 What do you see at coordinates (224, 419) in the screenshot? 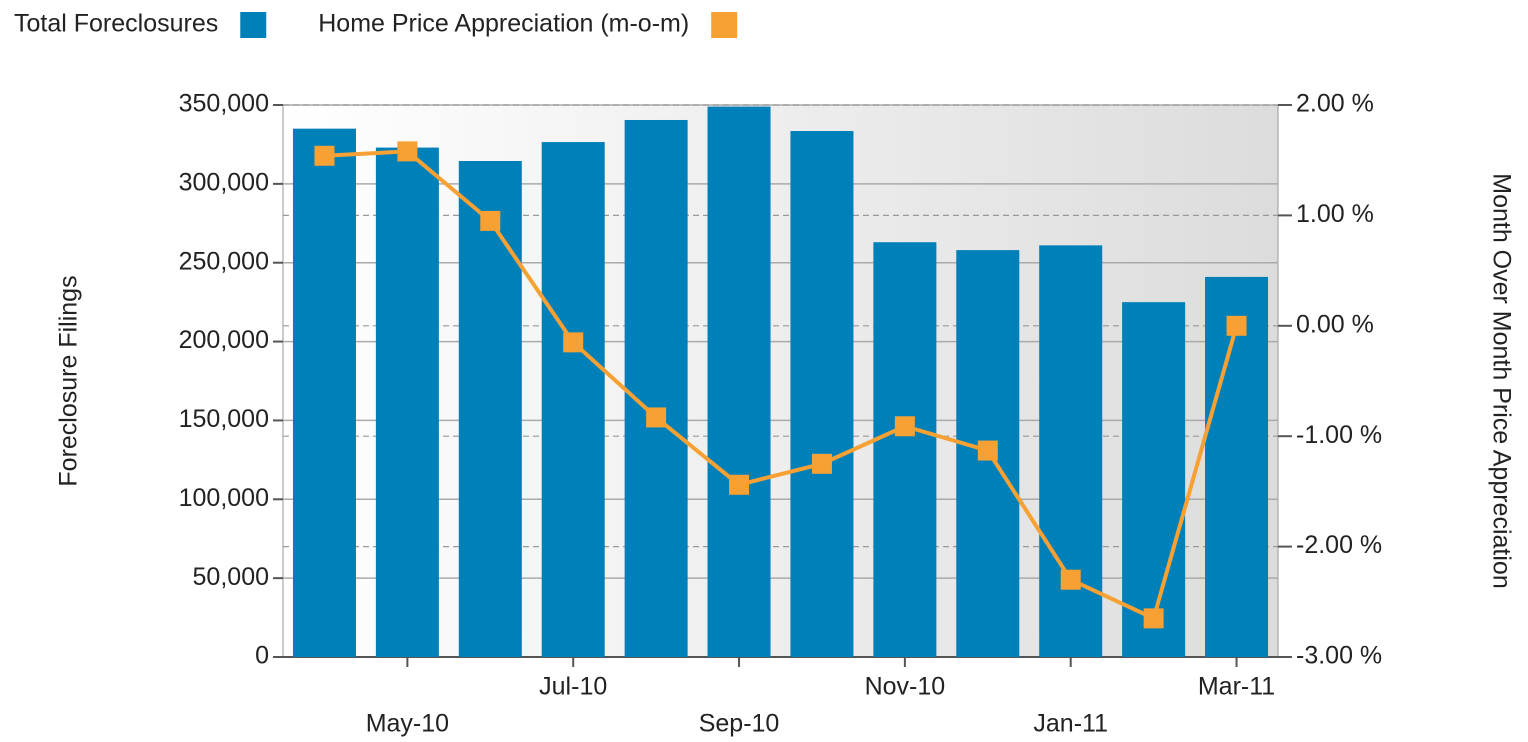
I see `y-tick-label: 150,000` at bounding box center [224, 419].